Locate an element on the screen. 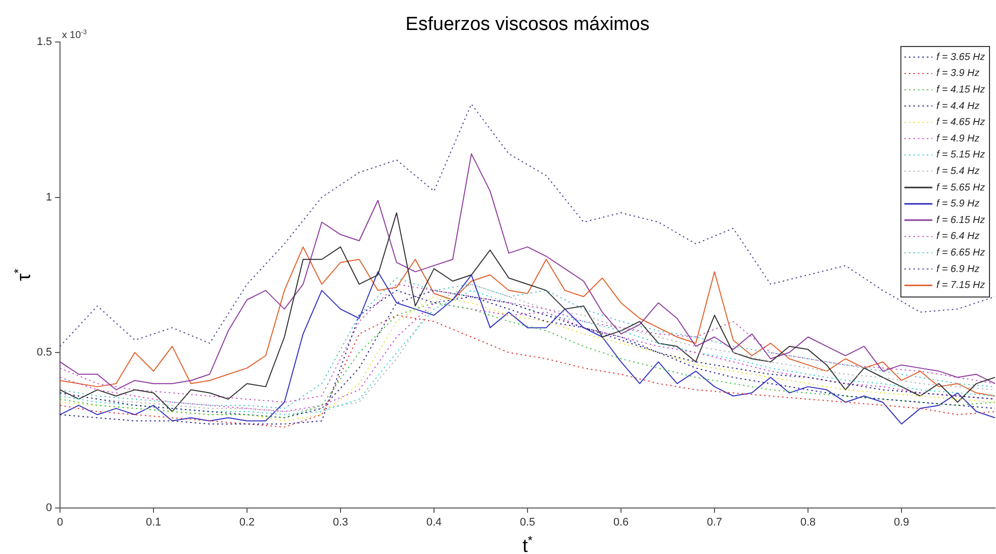  legend-label: f = 4.65 Hz is located at coordinates (961, 122).